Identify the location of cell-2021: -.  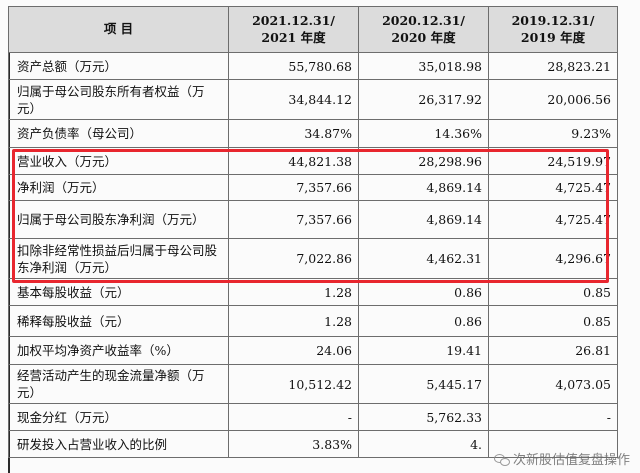
(293, 417).